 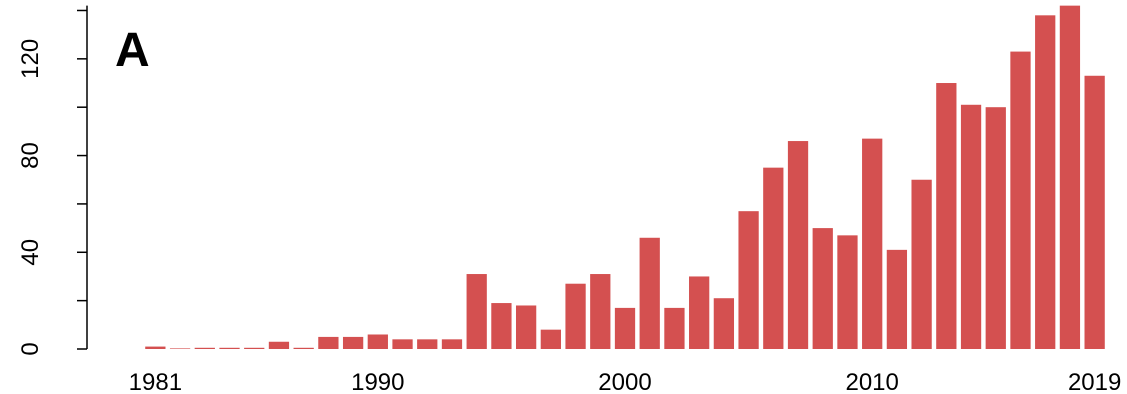 I want to click on x-tick-label: 1990, so click(x=377, y=381).